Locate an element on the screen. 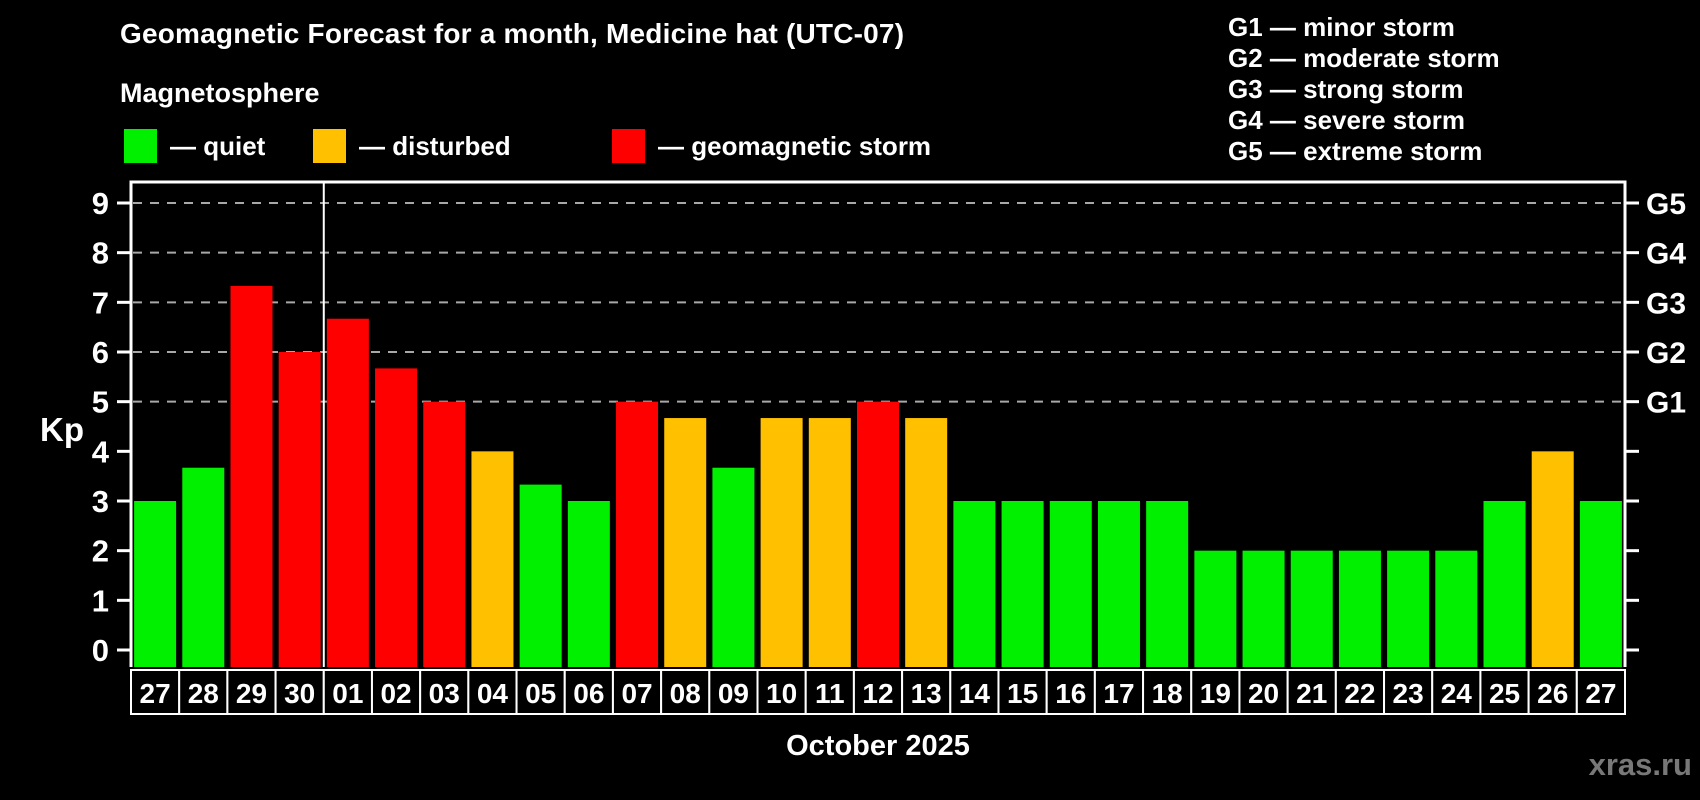 This screenshot has width=1700, height=800. day-label: 24 is located at coordinates (1457, 693).